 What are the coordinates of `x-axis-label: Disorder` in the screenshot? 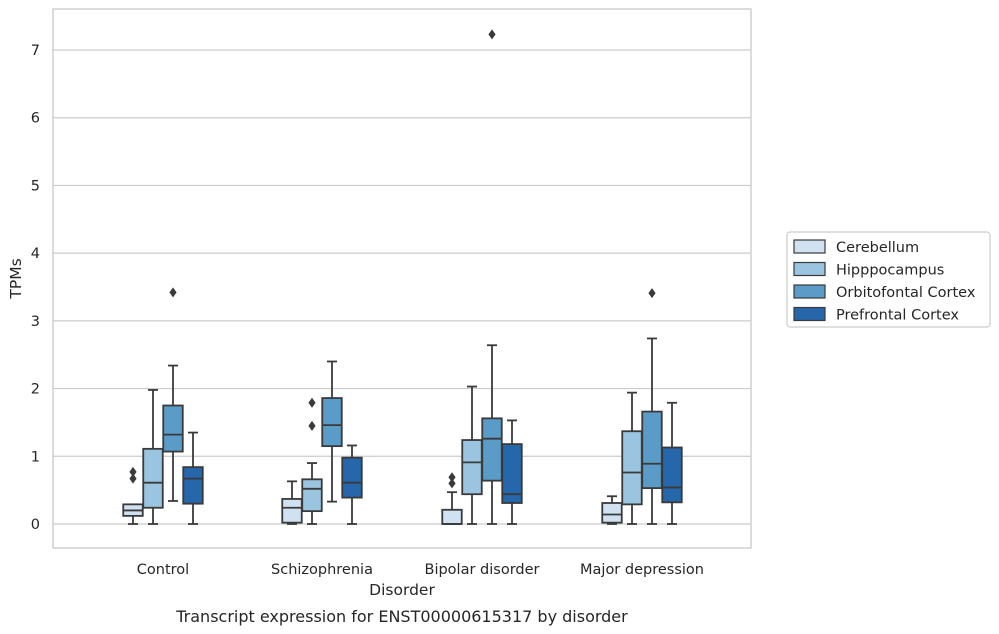 It's located at (402, 590).